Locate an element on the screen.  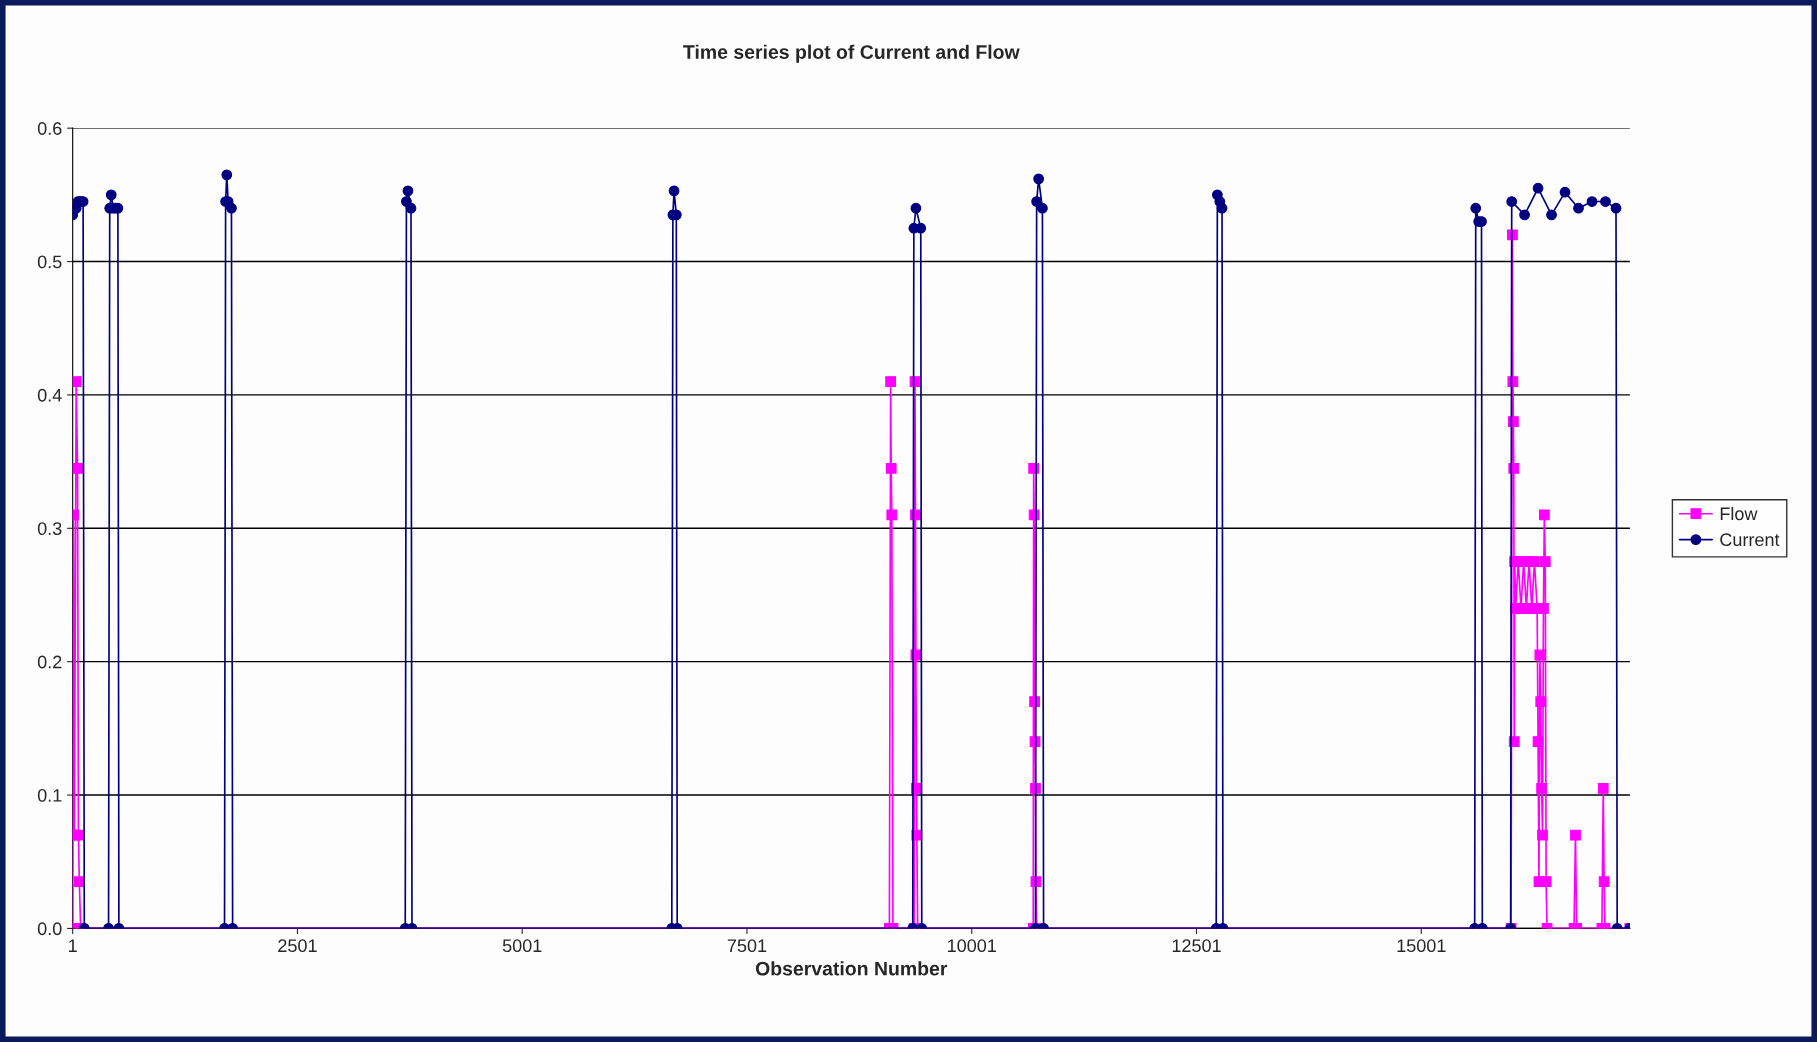
x-tick-label: 5001 is located at coordinates (522, 946).